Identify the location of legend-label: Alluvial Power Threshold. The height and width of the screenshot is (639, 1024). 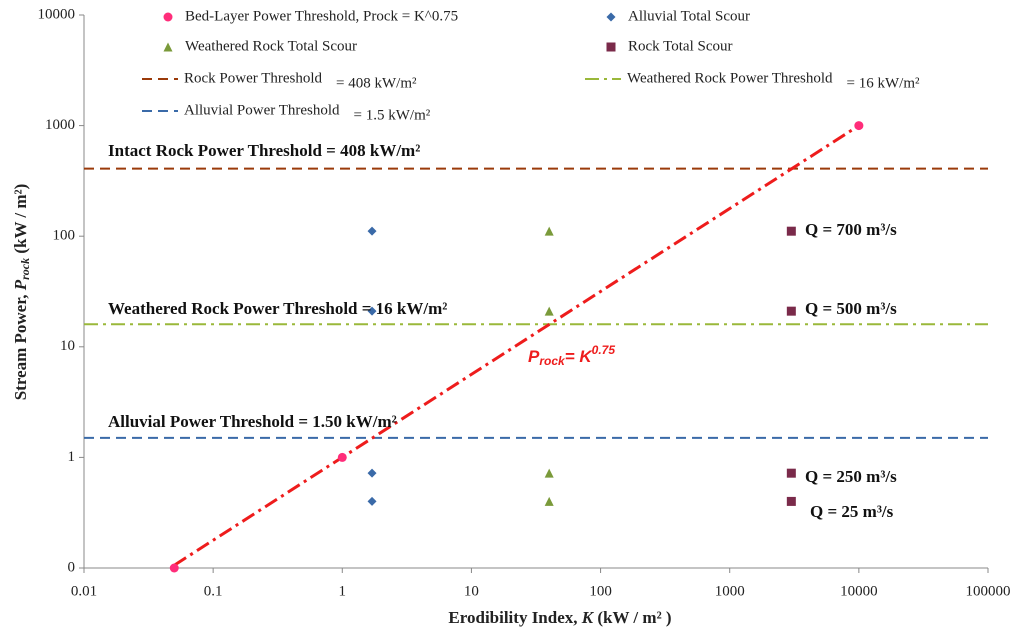
(262, 110).